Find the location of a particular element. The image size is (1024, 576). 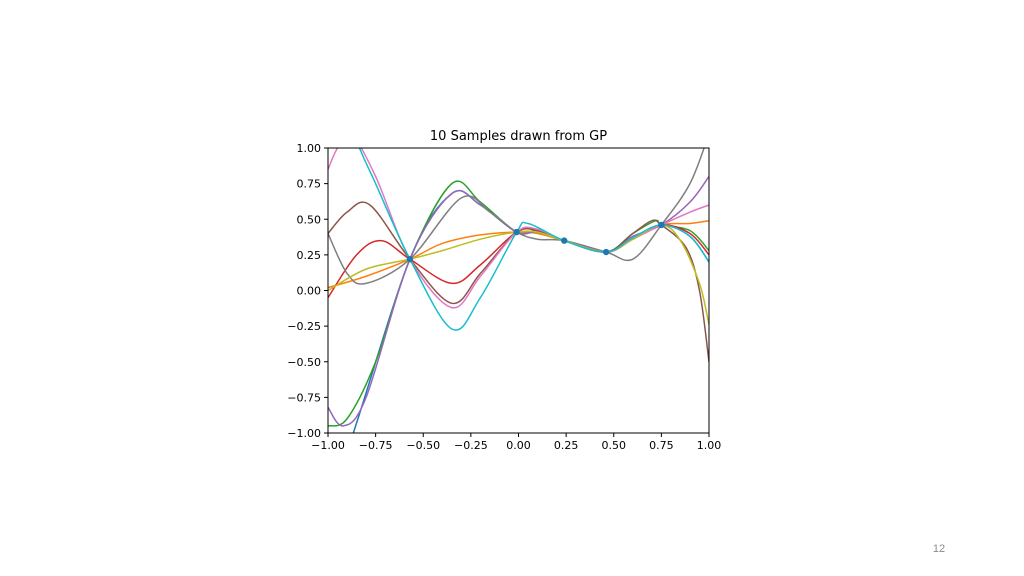

x-tick-label: 0.50 is located at coordinates (614, 445).